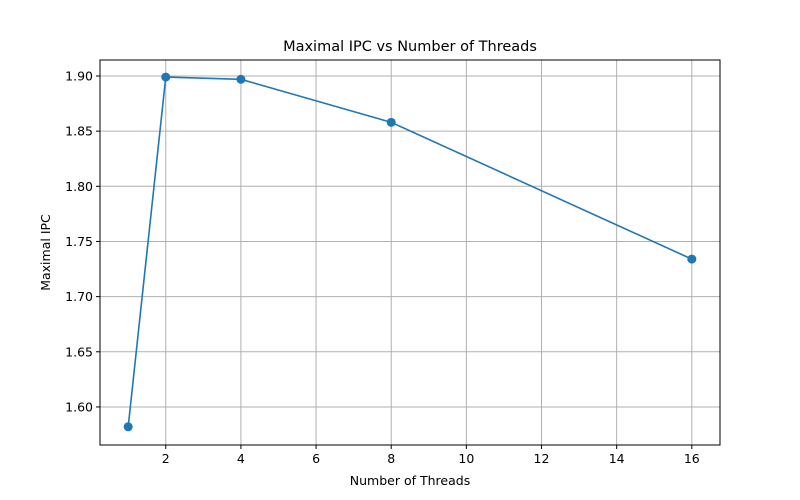 Image resolution: width=800 pixels, height=500 pixels. I want to click on x-tick-label: 8, so click(391, 458).